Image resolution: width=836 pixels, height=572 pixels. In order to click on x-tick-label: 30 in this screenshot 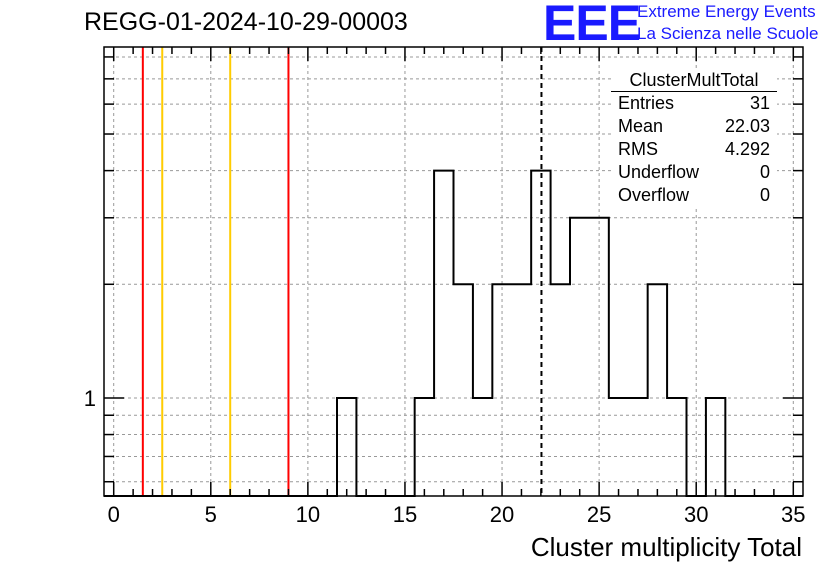, I will do `click(696, 514)`.